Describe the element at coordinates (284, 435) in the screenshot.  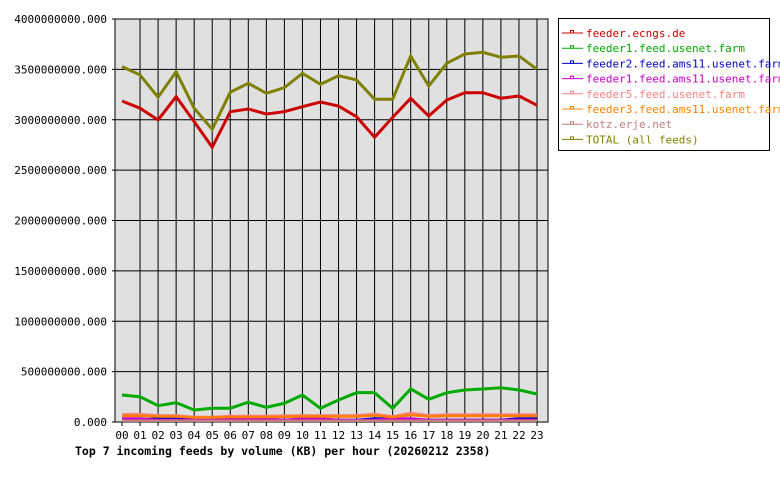
I see `x-tick-label: 09` at that location.